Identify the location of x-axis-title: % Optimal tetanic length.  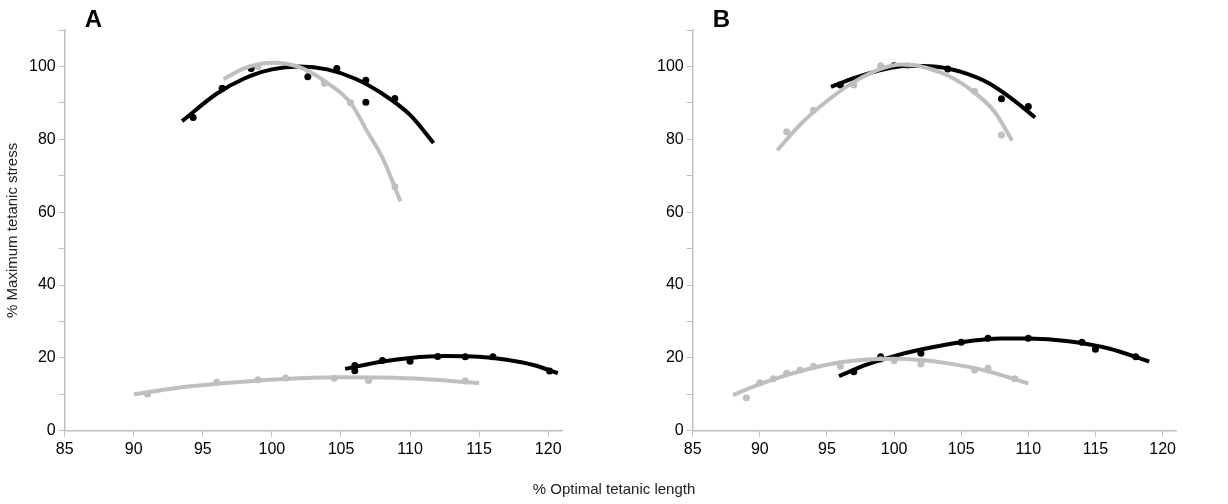
(614, 488).